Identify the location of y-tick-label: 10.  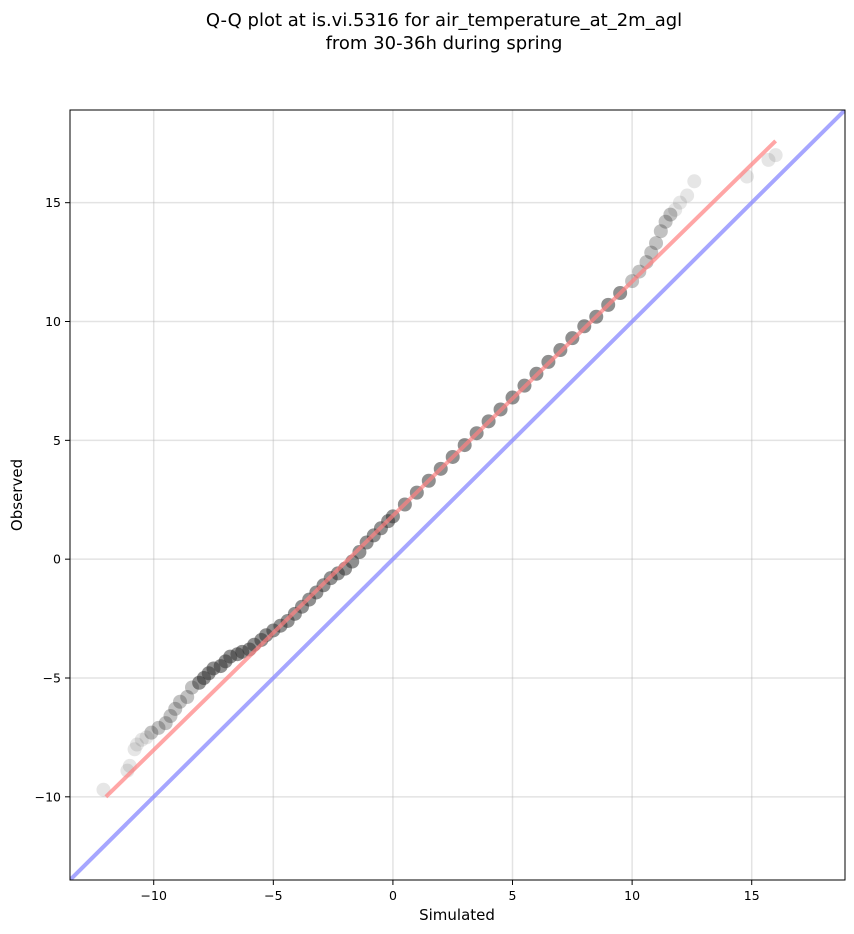
(53, 321).